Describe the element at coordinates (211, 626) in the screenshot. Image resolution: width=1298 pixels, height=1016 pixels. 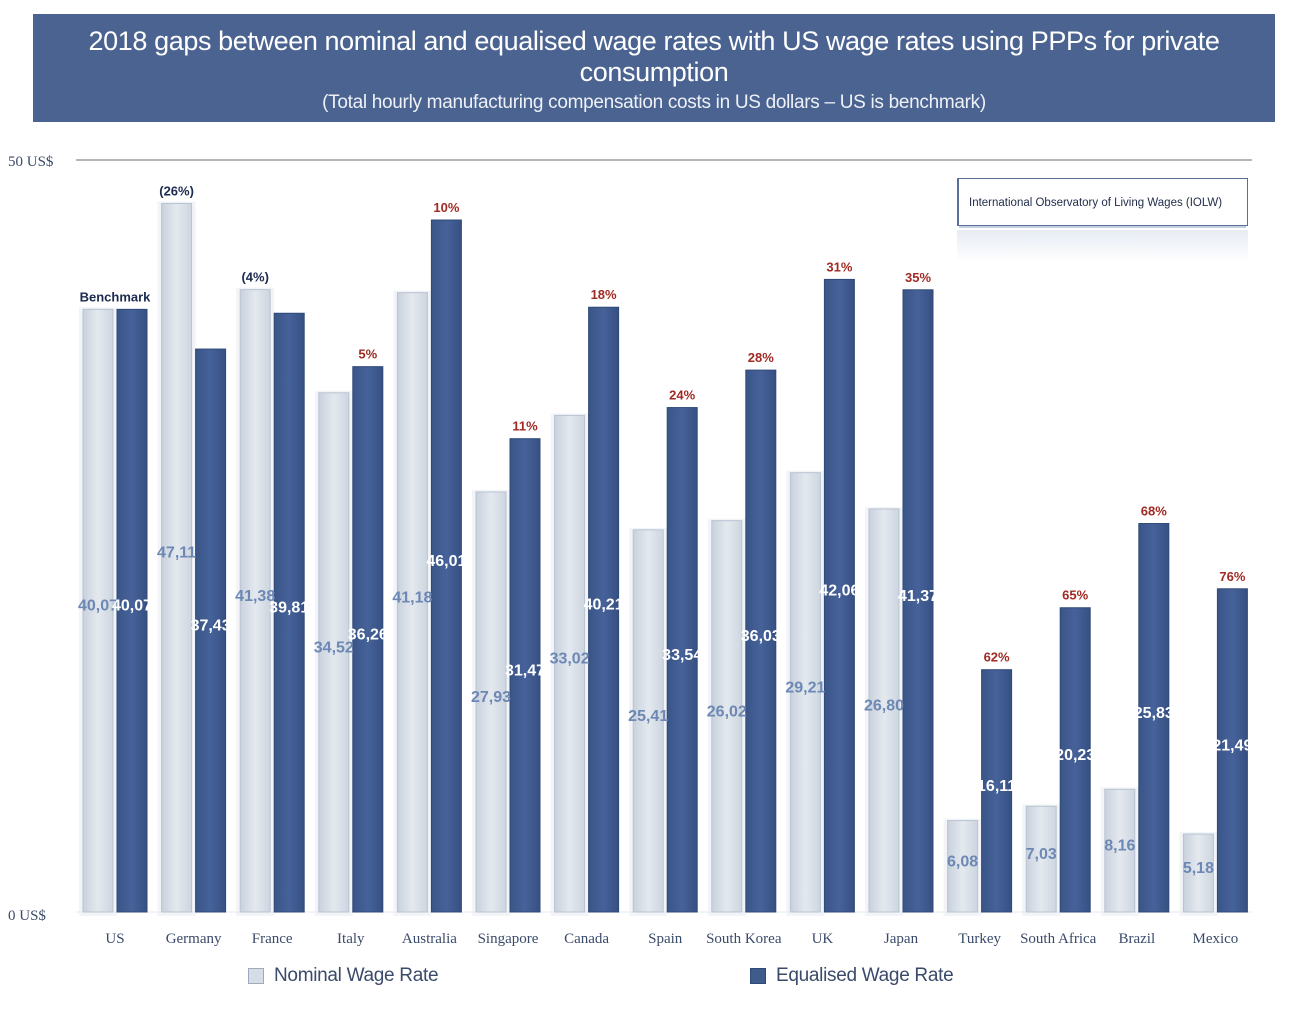
I see `equalised-value-label: 37,43` at that location.